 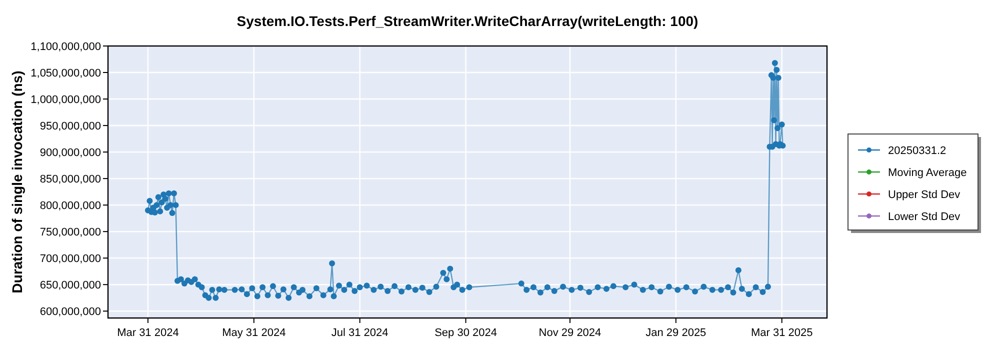 I want to click on y-tick-label: 700,000,000, so click(x=70, y=258).